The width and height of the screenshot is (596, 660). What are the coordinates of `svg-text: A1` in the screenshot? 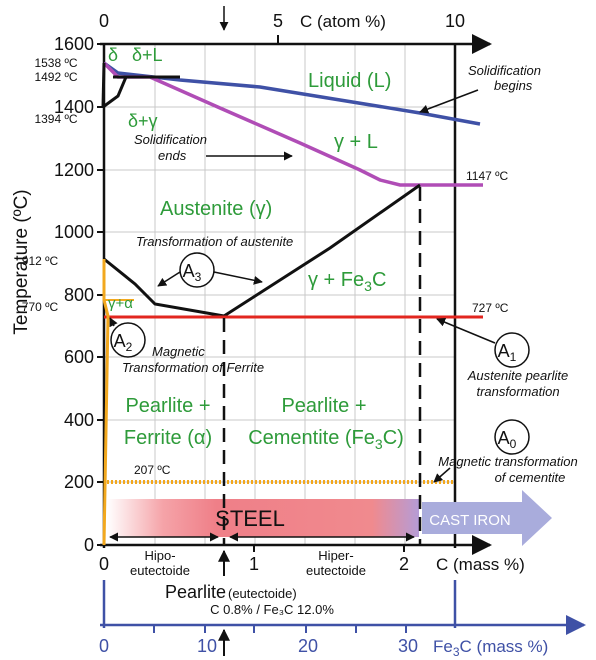 It's located at (507, 352).